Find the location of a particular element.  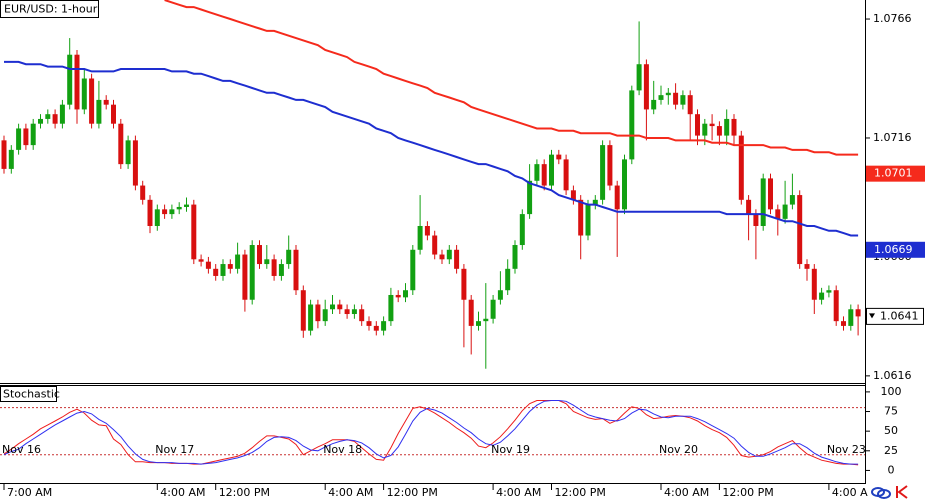

scroll-end-icon is located at coordinates (902, 492).